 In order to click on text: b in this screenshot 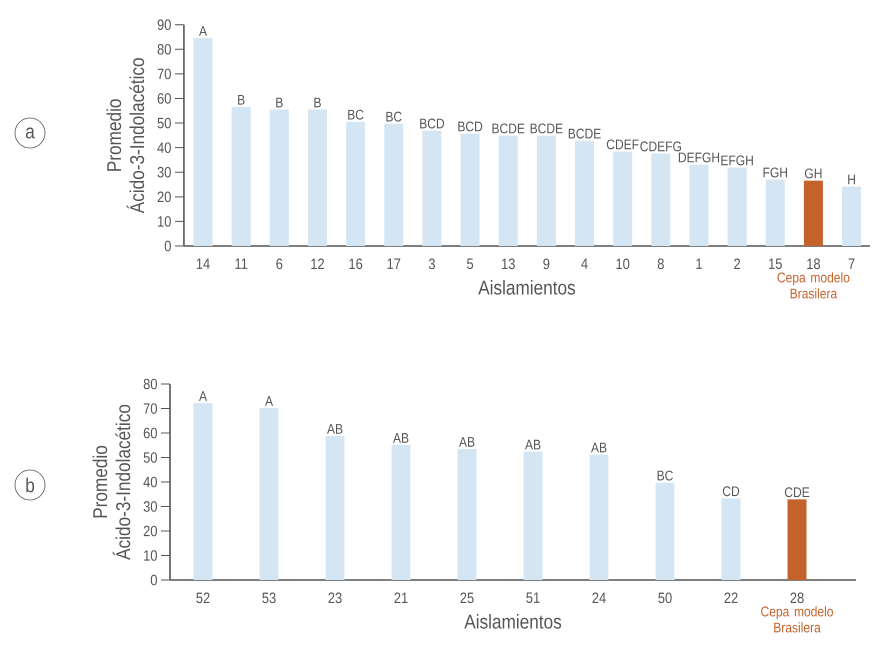, I will do `click(30, 485)`.